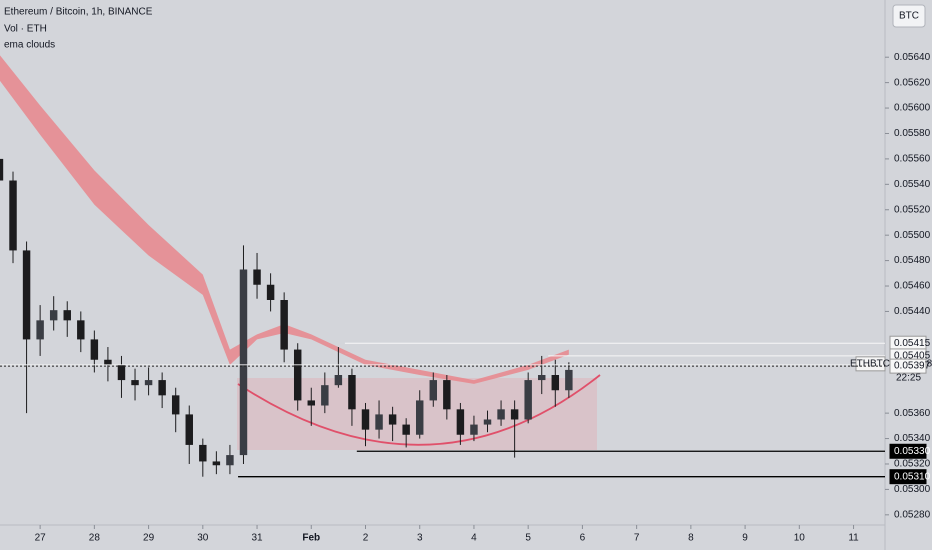 The image size is (932, 550). I want to click on x-tick-label: 7, so click(637, 538).